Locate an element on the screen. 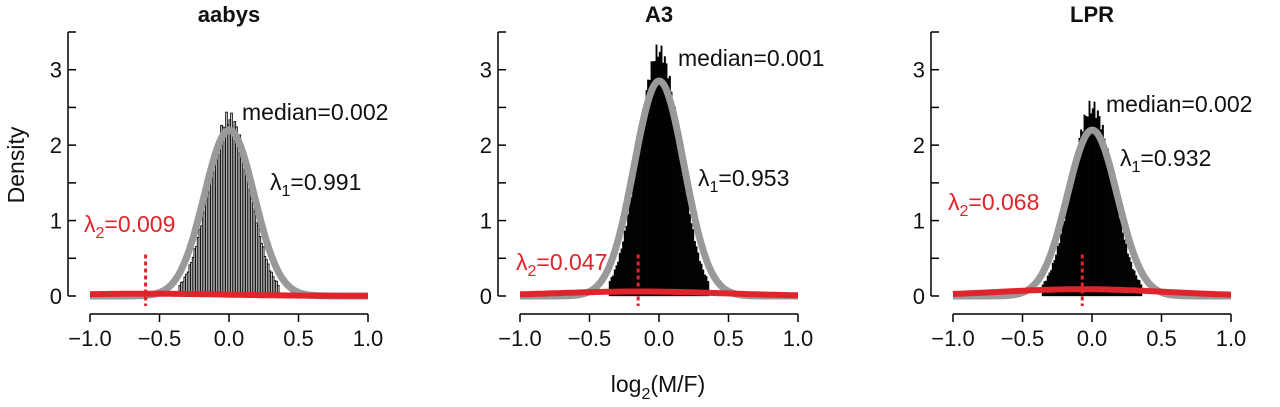 This screenshot has height=407, width=1280. x-axis-label-main: log is located at coordinates (626, 384).